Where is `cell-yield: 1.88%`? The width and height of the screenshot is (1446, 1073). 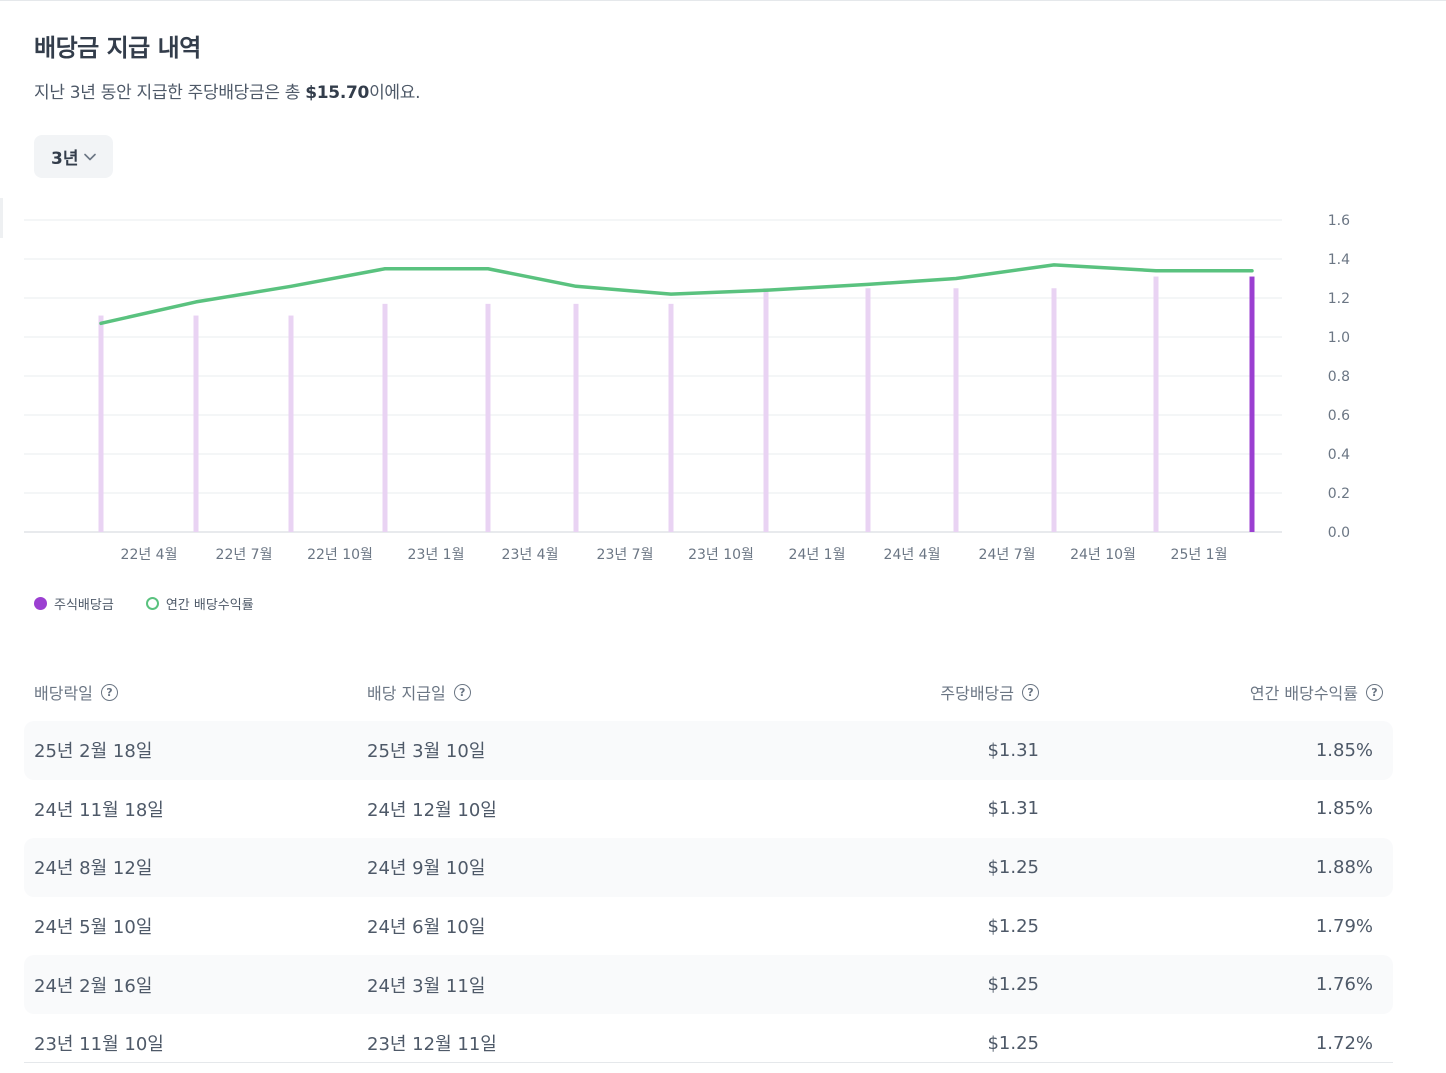
cell-yield: 1.88% is located at coordinates (1211, 867).